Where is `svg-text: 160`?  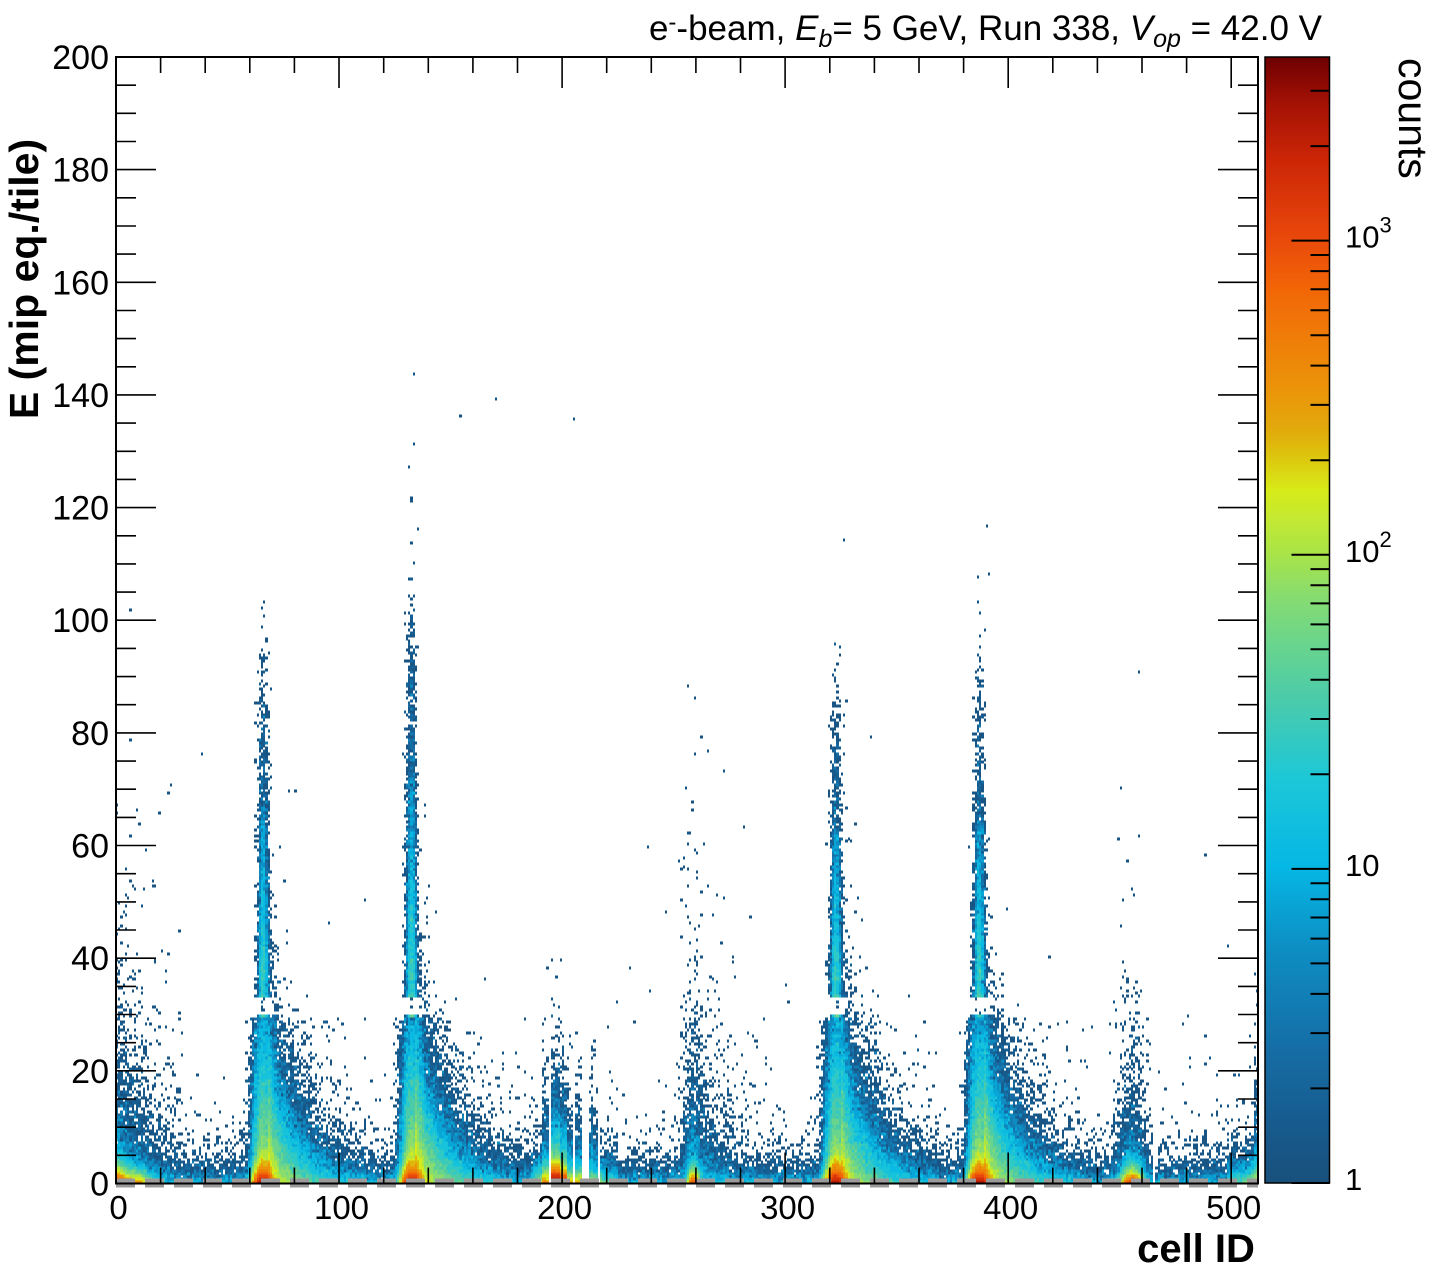
svg-text: 160 is located at coordinates (80, 283).